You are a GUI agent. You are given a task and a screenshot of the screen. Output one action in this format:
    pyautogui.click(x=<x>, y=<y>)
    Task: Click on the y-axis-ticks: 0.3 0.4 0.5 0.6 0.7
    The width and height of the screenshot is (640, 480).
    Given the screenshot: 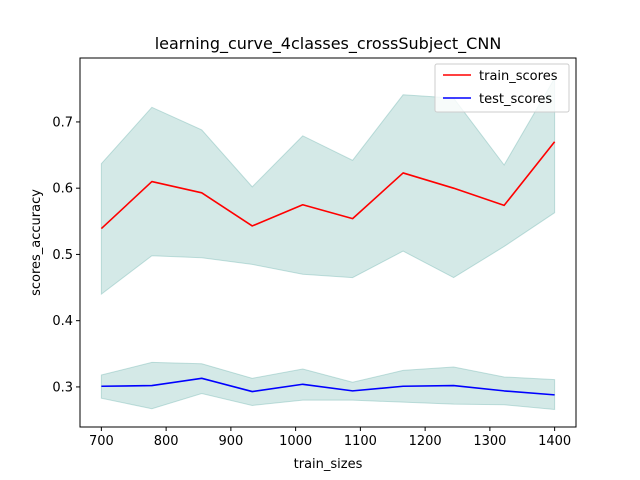 What is the action you would take?
    pyautogui.click(x=66, y=255)
    